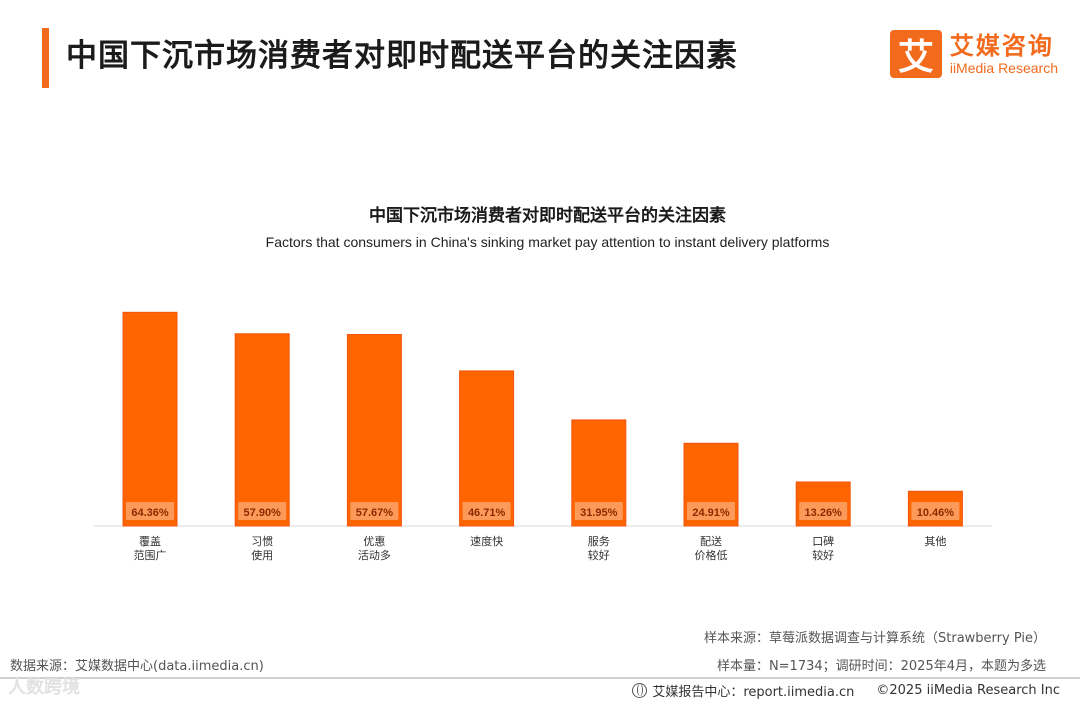 This screenshot has height=702, width=1080. I want to click on data-label: 57.90%, so click(263, 513).